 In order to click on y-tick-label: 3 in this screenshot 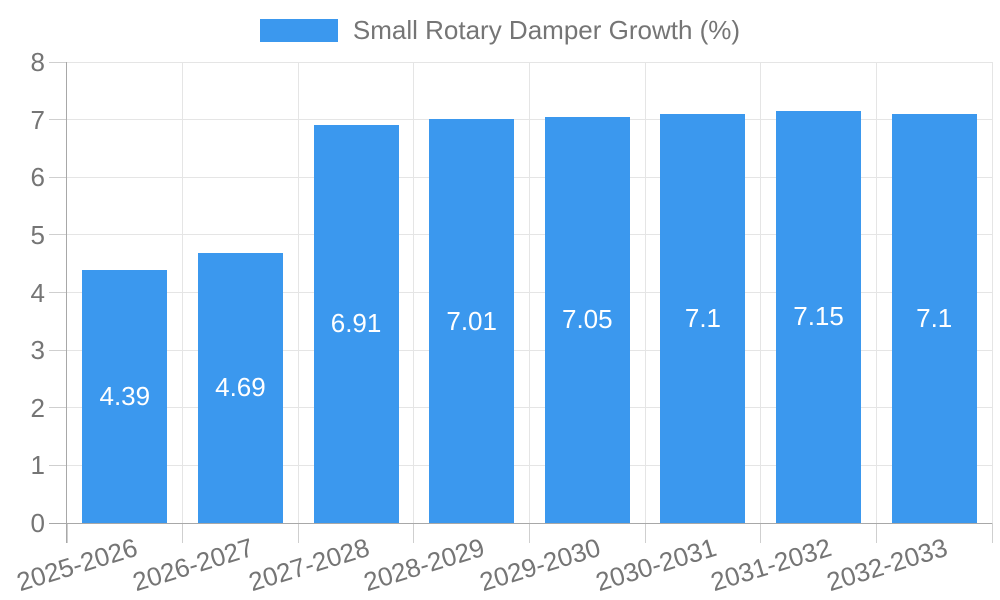, I will do `click(37, 350)`.